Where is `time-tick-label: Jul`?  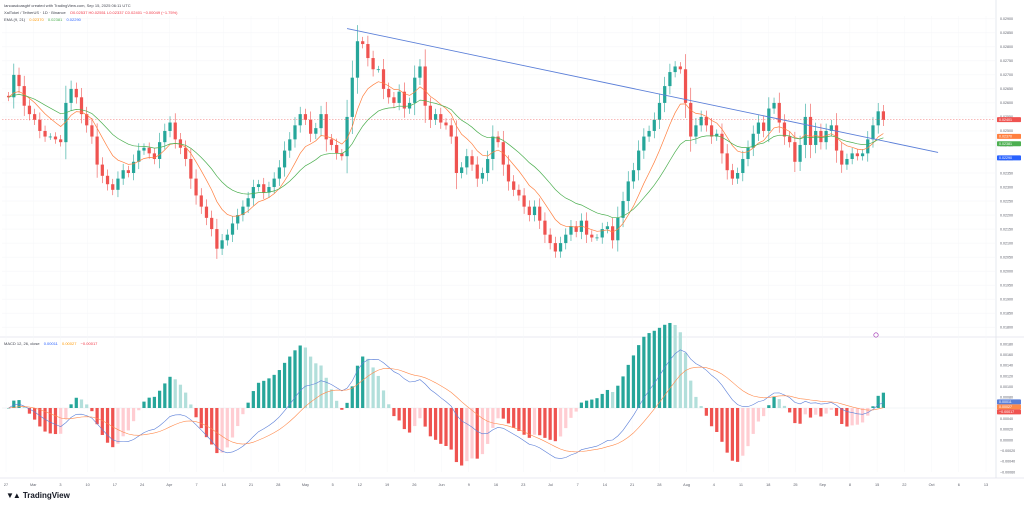 time-tick-label: Jul is located at coordinates (550, 485).